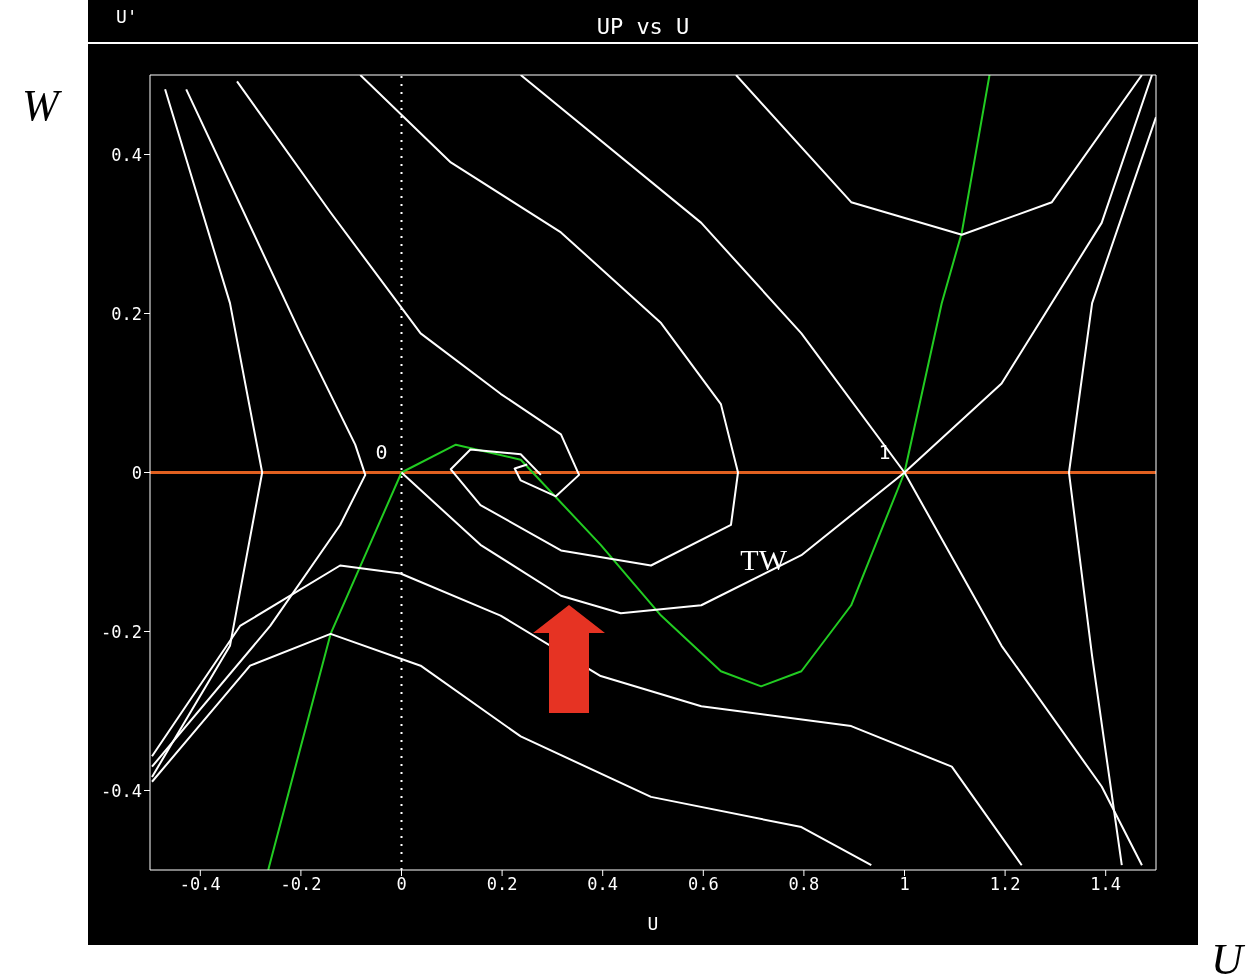 The height and width of the screenshot is (980, 1253). Describe the element at coordinates (603, 884) in the screenshot. I see `x-tick-label: 0.4` at that location.